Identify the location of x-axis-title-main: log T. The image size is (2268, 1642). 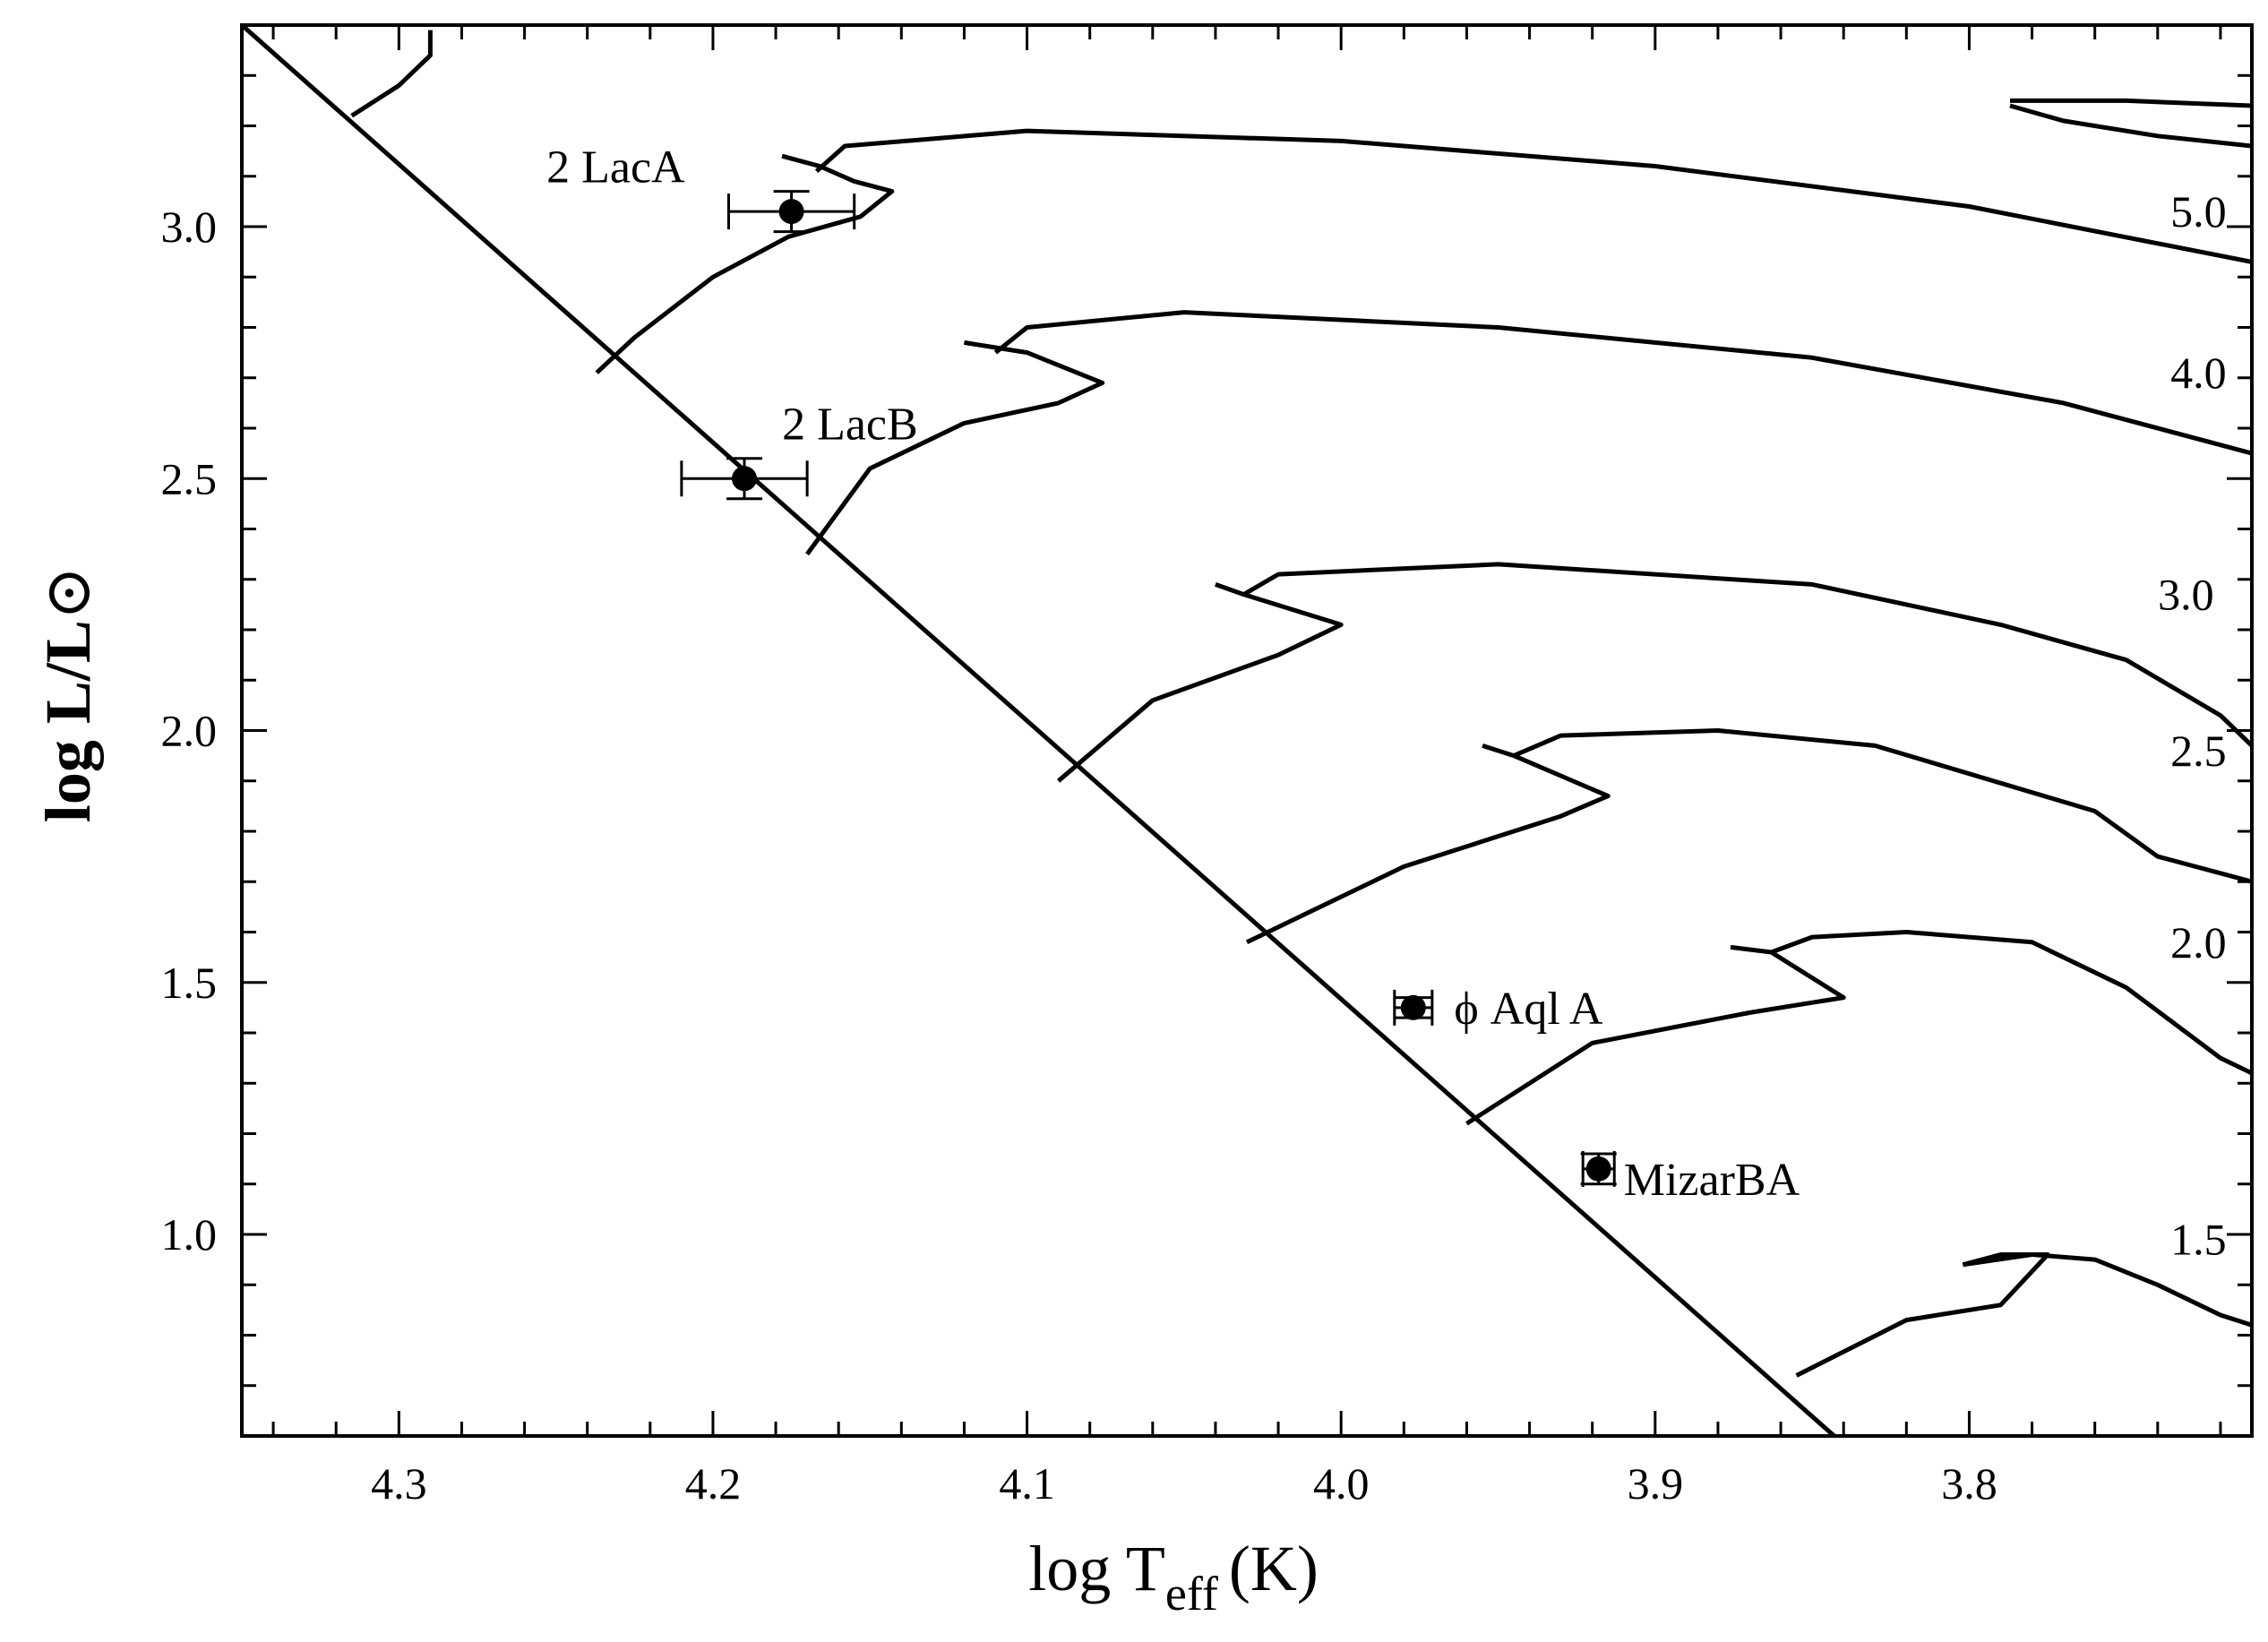
(1097, 1568).